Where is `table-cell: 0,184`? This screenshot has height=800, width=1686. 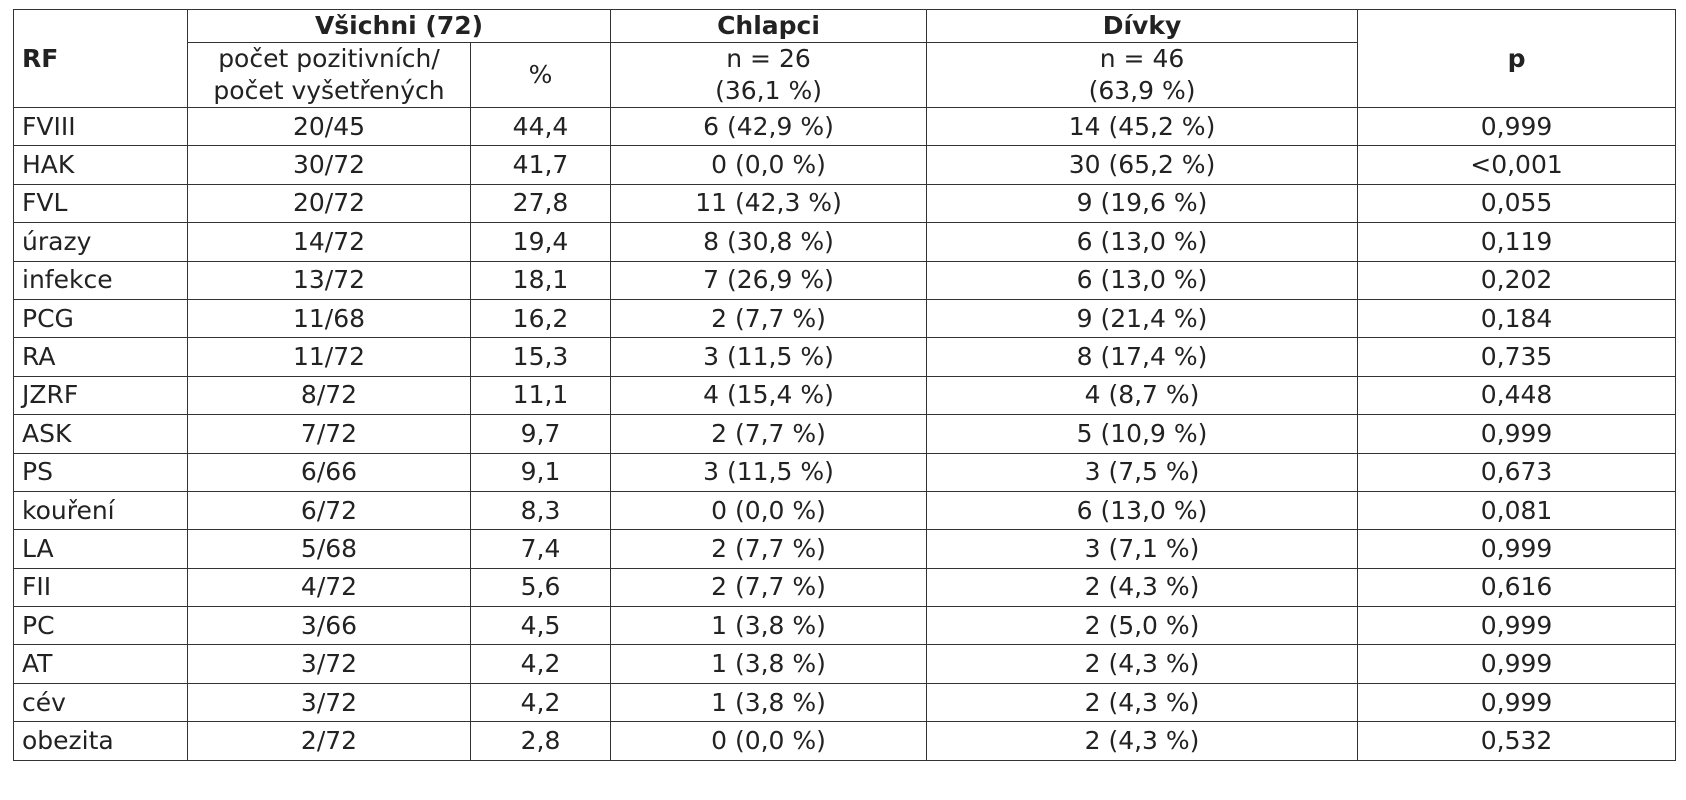 table-cell: 0,184 is located at coordinates (1517, 318).